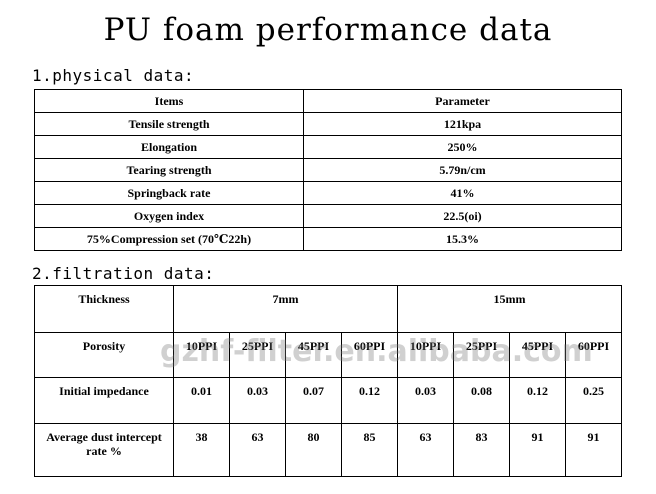 This screenshot has height=494, width=656. What do you see at coordinates (123, 273) in the screenshot?
I see `filtration-data-heading: 2.filtration data:` at bounding box center [123, 273].